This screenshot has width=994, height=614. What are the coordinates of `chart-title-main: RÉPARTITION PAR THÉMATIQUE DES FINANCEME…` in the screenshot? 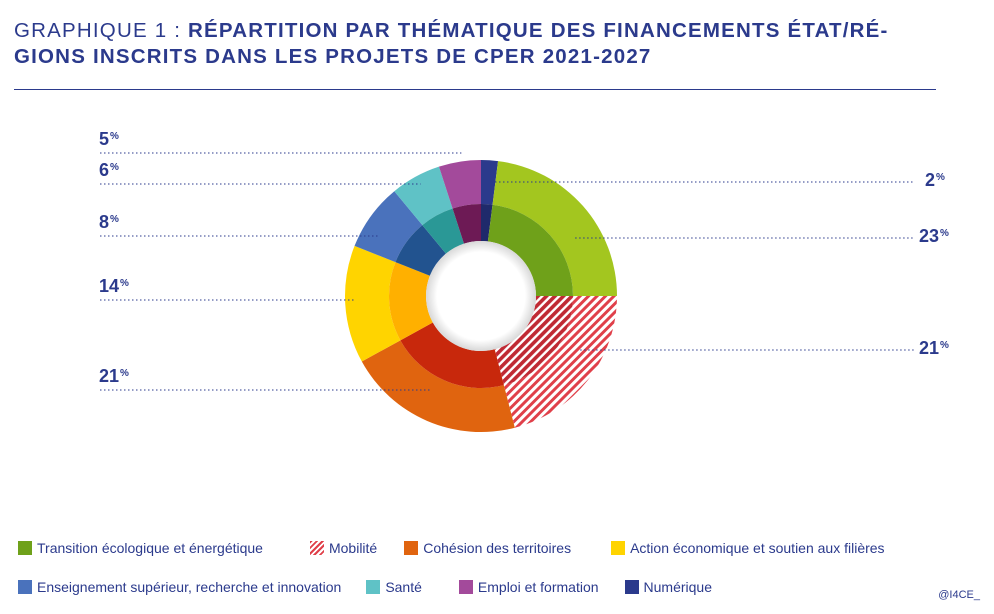 It's located at (451, 43).